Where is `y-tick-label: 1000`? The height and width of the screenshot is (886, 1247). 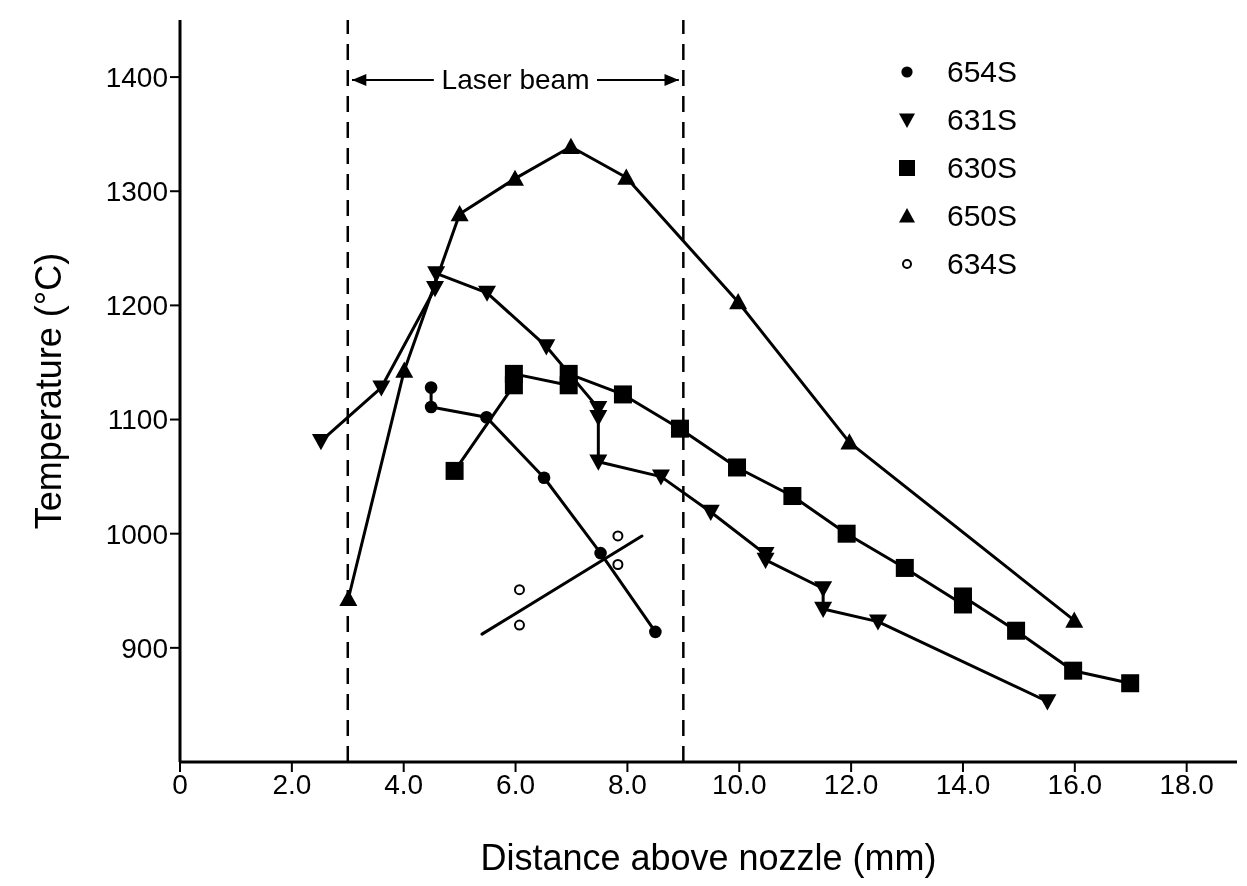
y-tick-label: 1000 is located at coordinates (136, 534).